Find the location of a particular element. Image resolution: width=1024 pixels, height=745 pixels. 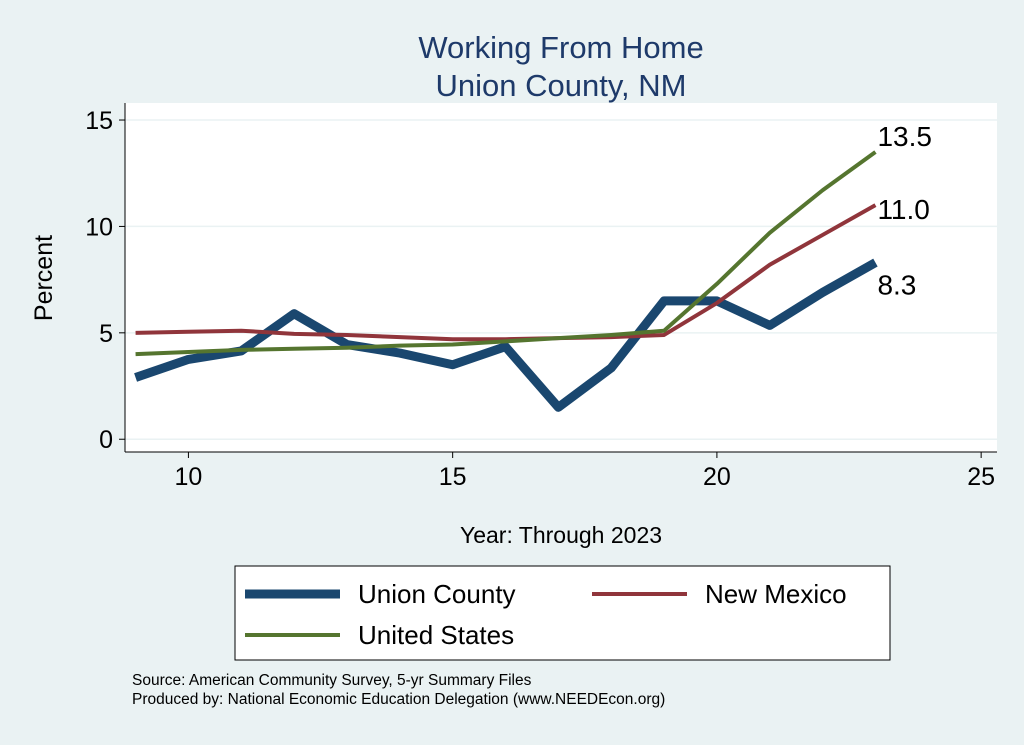

x-tick-label: 10 is located at coordinates (189, 477).